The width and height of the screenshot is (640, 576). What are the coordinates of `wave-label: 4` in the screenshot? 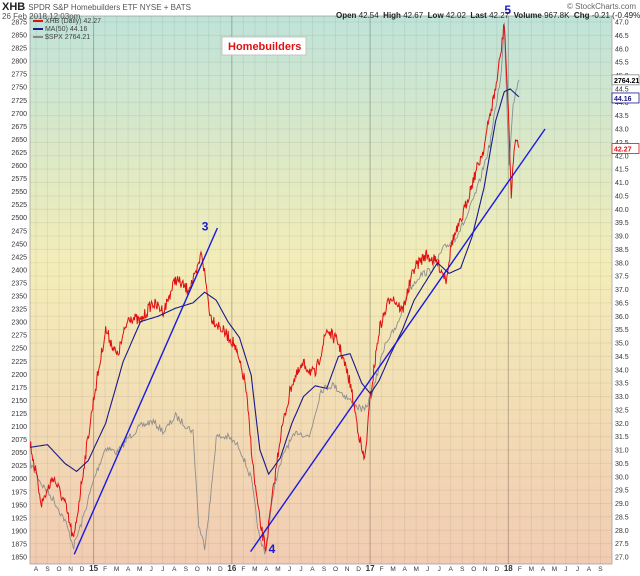 It's located at (272, 549).